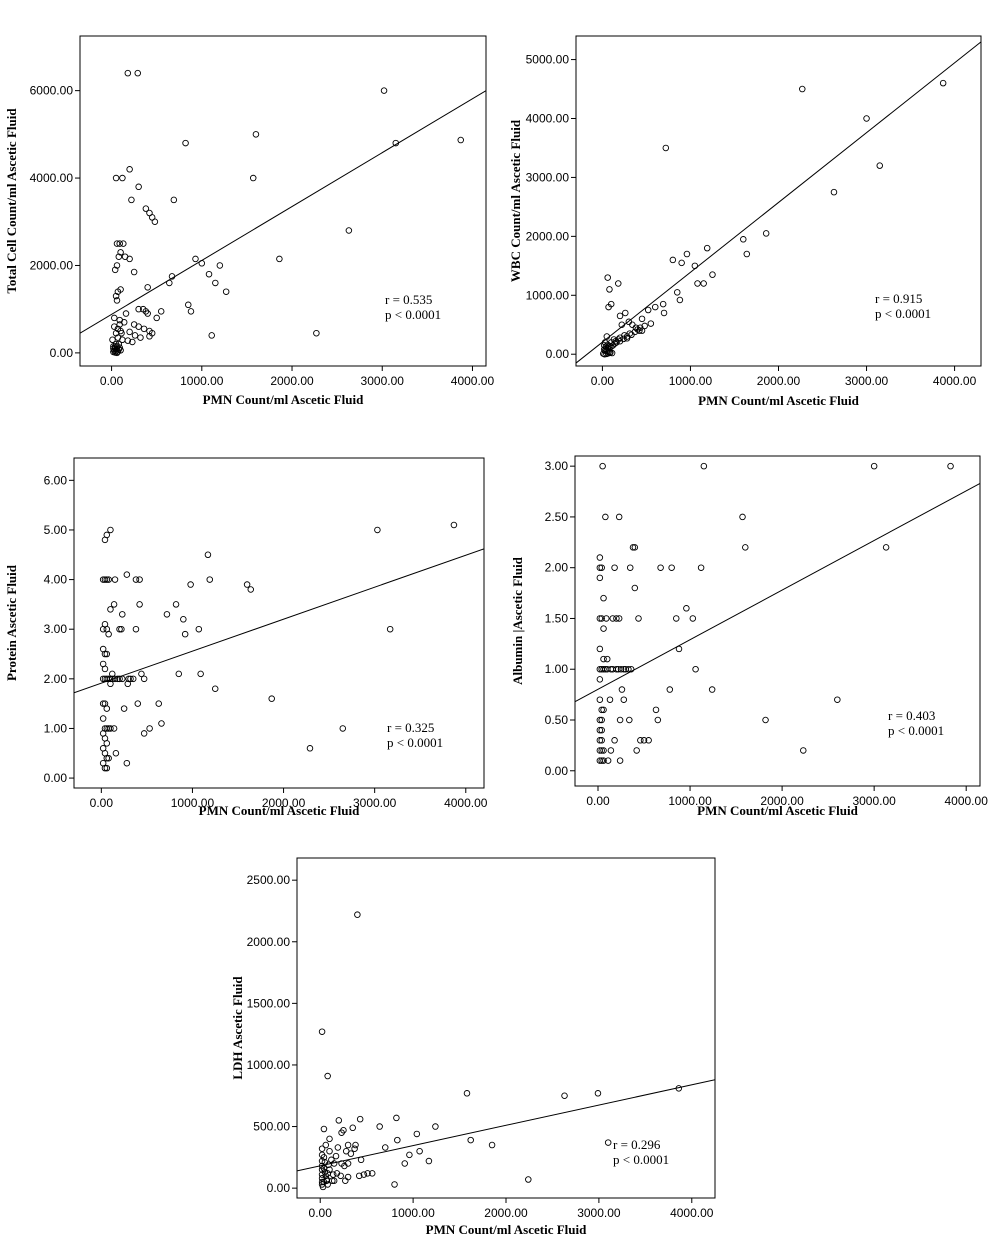 The height and width of the screenshot is (1238, 1000). Describe the element at coordinates (548, 177) in the screenshot. I see `y-tick-label: 3000.00` at that location.